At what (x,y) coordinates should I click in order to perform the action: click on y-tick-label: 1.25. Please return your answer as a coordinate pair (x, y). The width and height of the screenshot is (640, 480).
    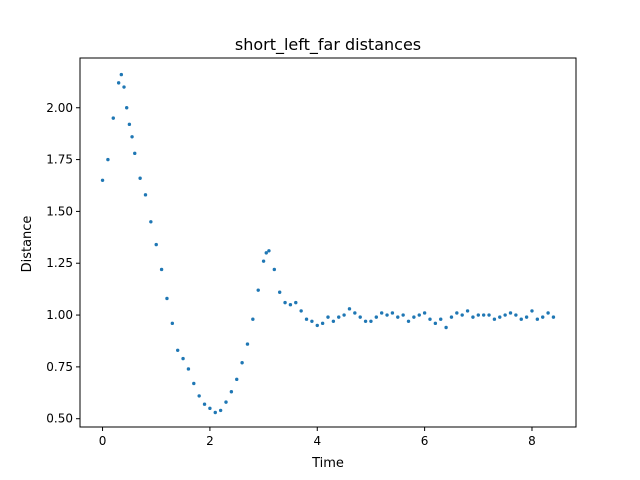
    Looking at the image, I should click on (59, 263).